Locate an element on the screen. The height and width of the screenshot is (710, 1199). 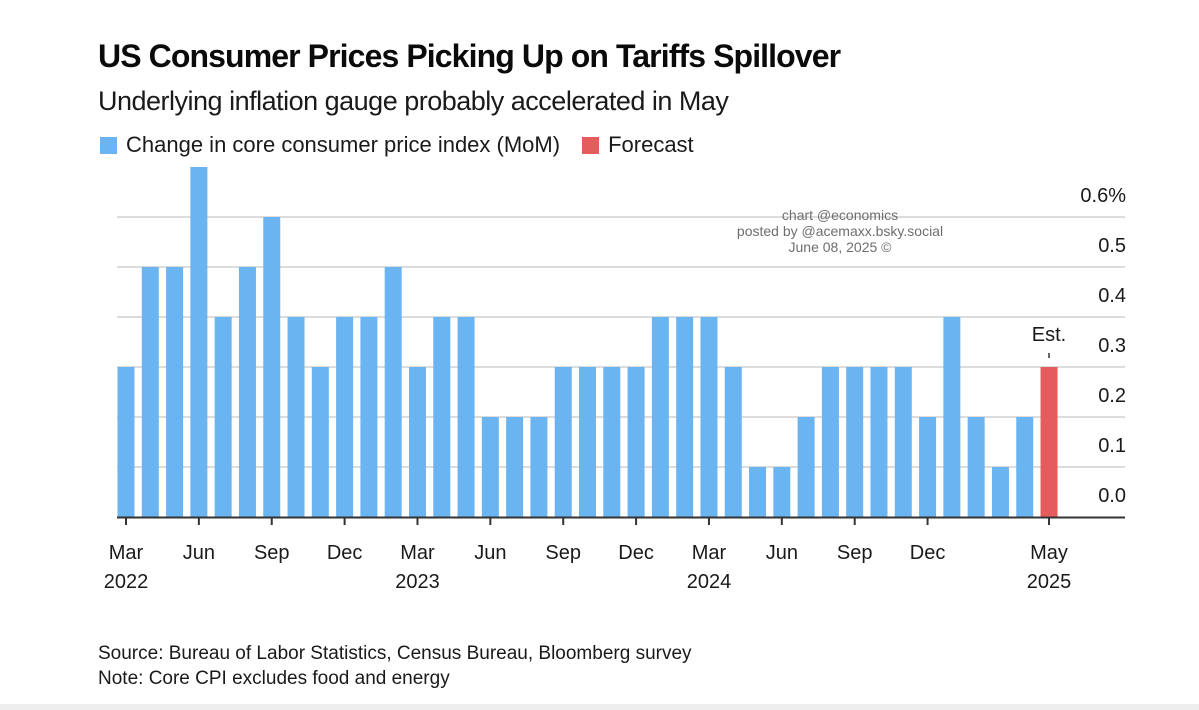
x-tick-label-year: 2024 is located at coordinates (709, 582).